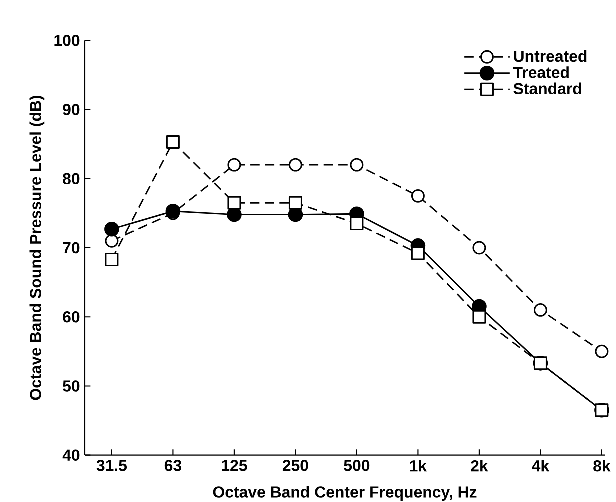  What do you see at coordinates (419, 466) in the screenshot?
I see `x-tick-label: 1k` at bounding box center [419, 466].